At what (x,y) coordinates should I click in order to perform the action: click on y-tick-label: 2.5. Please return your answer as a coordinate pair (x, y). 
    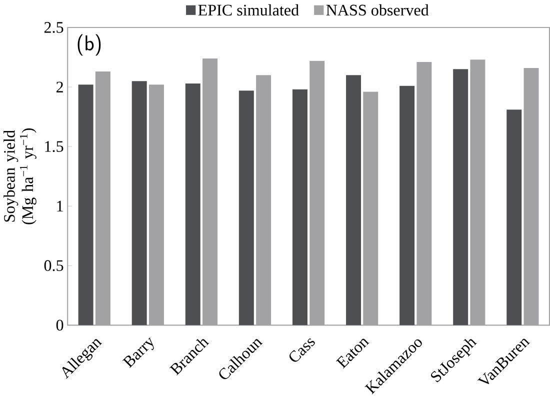
    Looking at the image, I should click on (54, 27).